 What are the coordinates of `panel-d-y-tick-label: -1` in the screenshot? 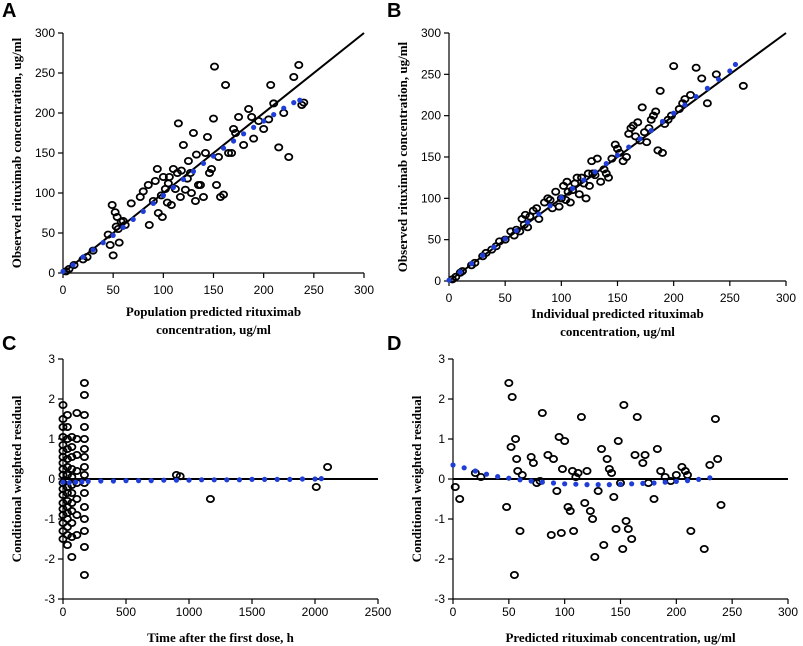 It's located at (439, 519).